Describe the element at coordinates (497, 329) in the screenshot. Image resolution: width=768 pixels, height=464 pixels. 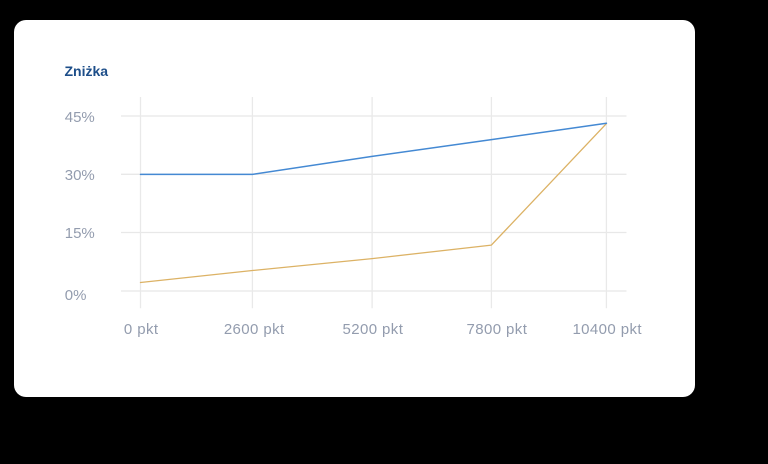
I see `svg-text: 7800 pkt` at that location.